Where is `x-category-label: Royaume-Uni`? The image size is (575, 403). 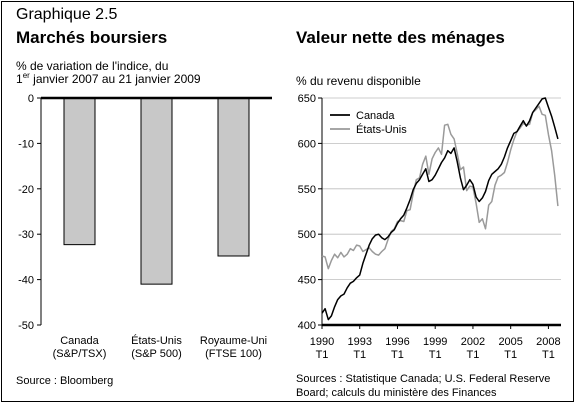
x-category-label: Royaume-Uni is located at coordinates (233, 341).